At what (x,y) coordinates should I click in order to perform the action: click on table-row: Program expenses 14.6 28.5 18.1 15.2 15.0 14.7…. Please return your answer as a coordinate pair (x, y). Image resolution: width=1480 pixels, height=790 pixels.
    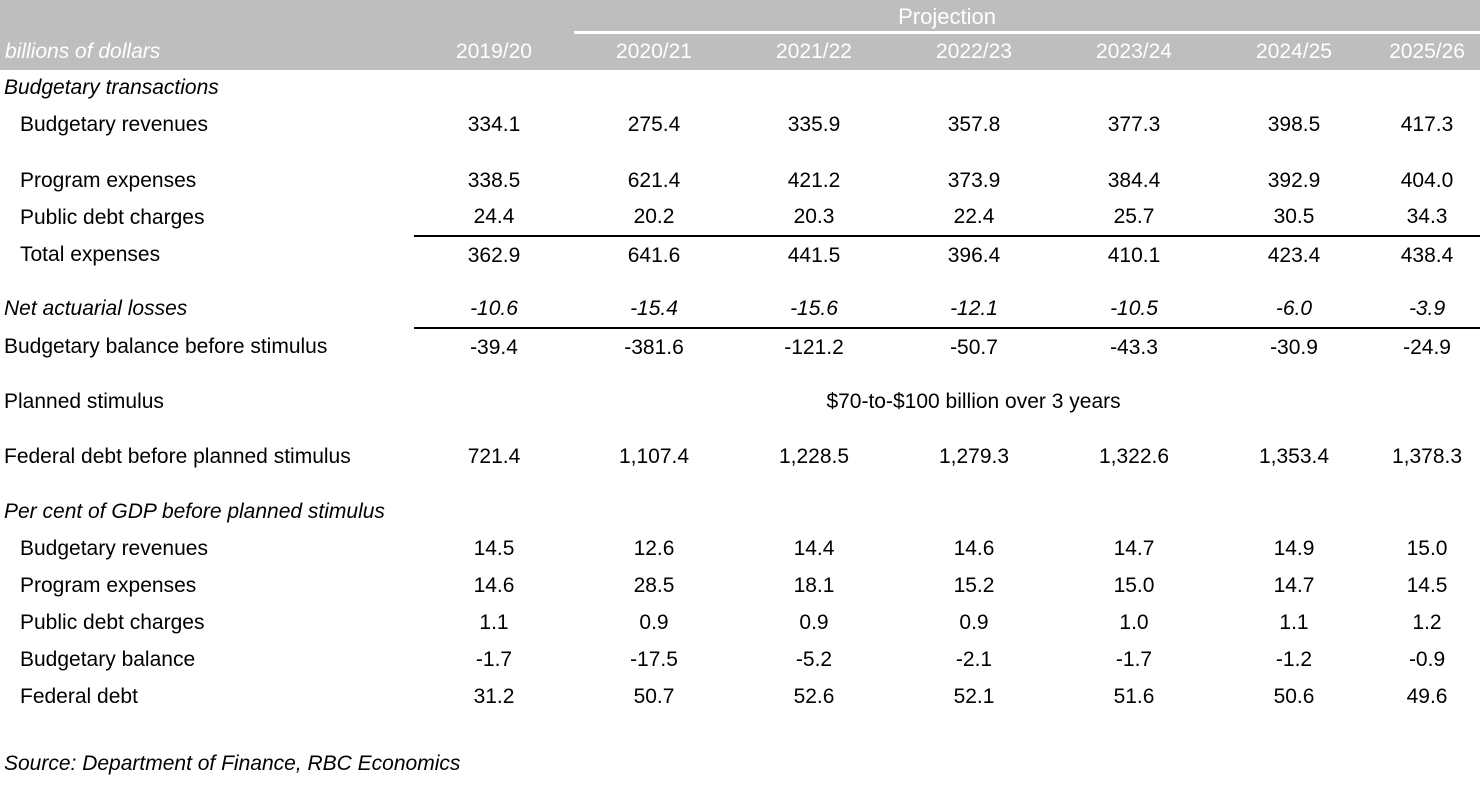
    Looking at the image, I should click on (740, 585).